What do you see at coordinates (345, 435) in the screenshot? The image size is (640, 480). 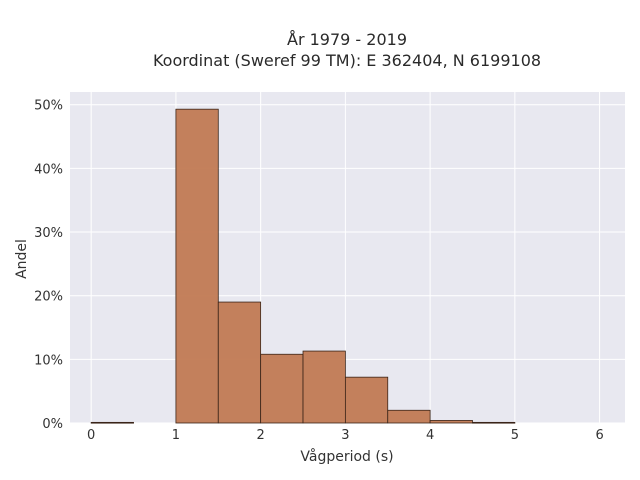 I see `x-tick-label: 3` at bounding box center [345, 435].